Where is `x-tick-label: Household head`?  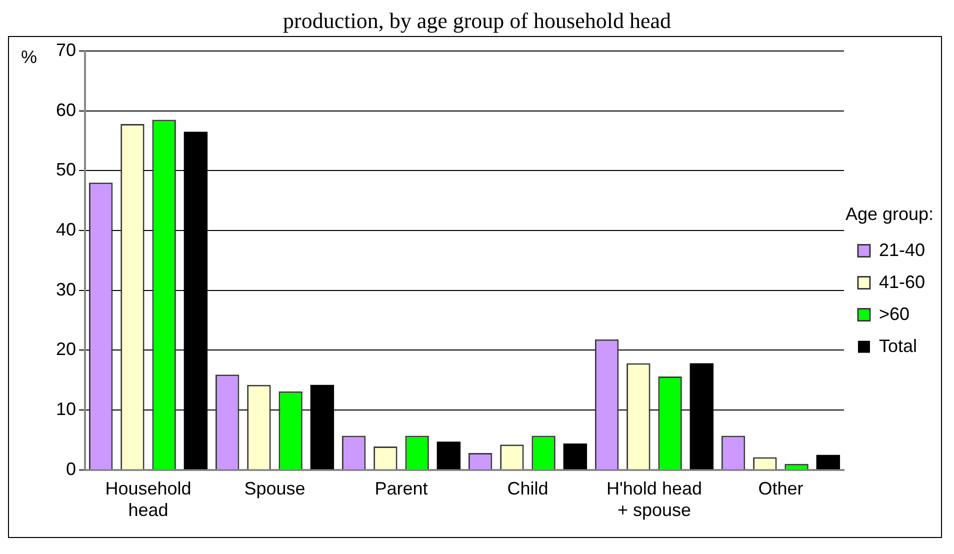 x-tick-label: Household head is located at coordinates (148, 499).